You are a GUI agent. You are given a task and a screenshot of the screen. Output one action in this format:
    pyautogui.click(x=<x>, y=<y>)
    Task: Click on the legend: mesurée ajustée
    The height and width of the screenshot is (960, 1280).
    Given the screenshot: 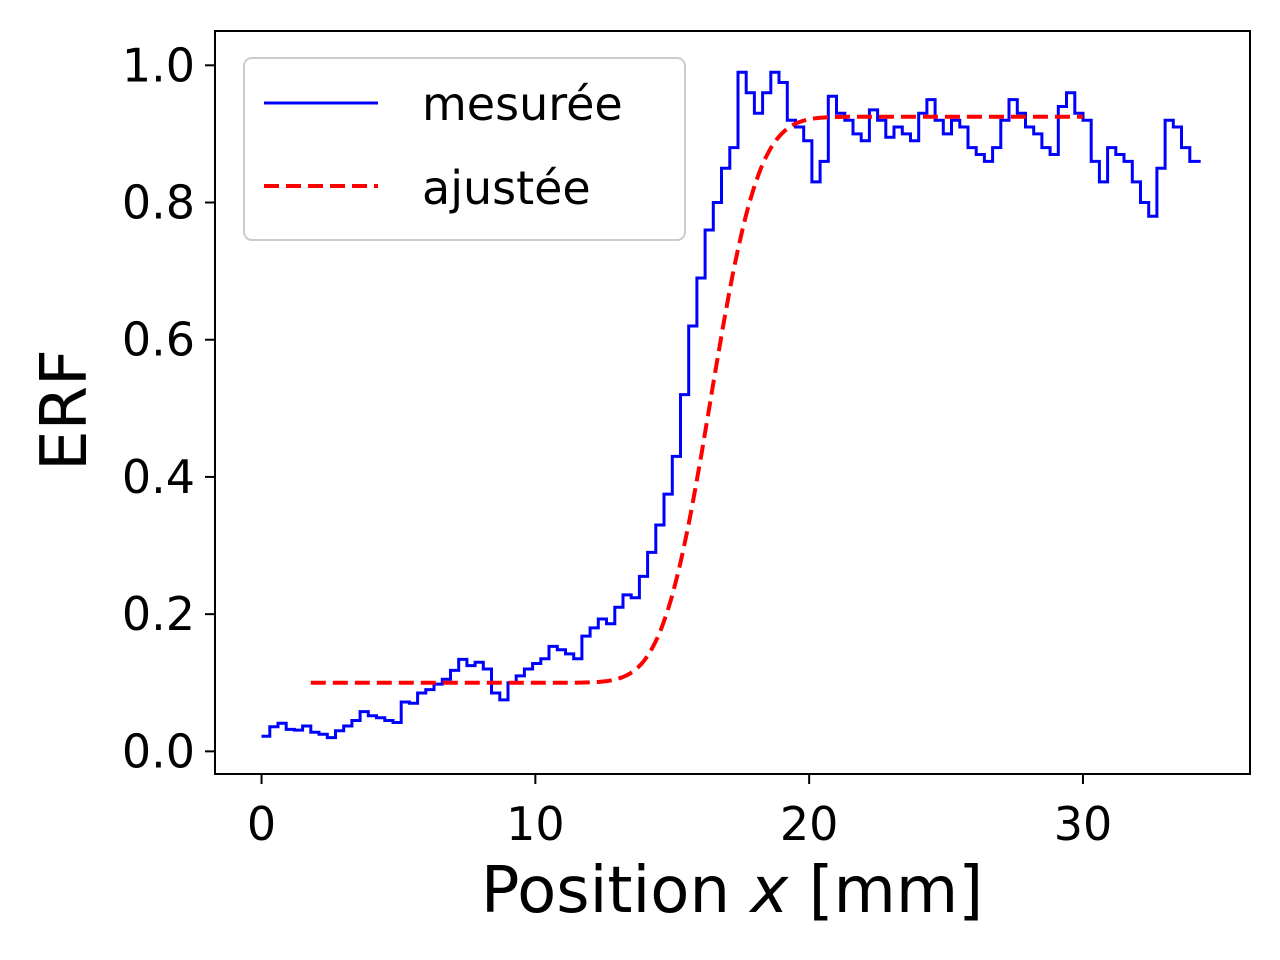 What is the action you would take?
    pyautogui.click(x=464, y=149)
    